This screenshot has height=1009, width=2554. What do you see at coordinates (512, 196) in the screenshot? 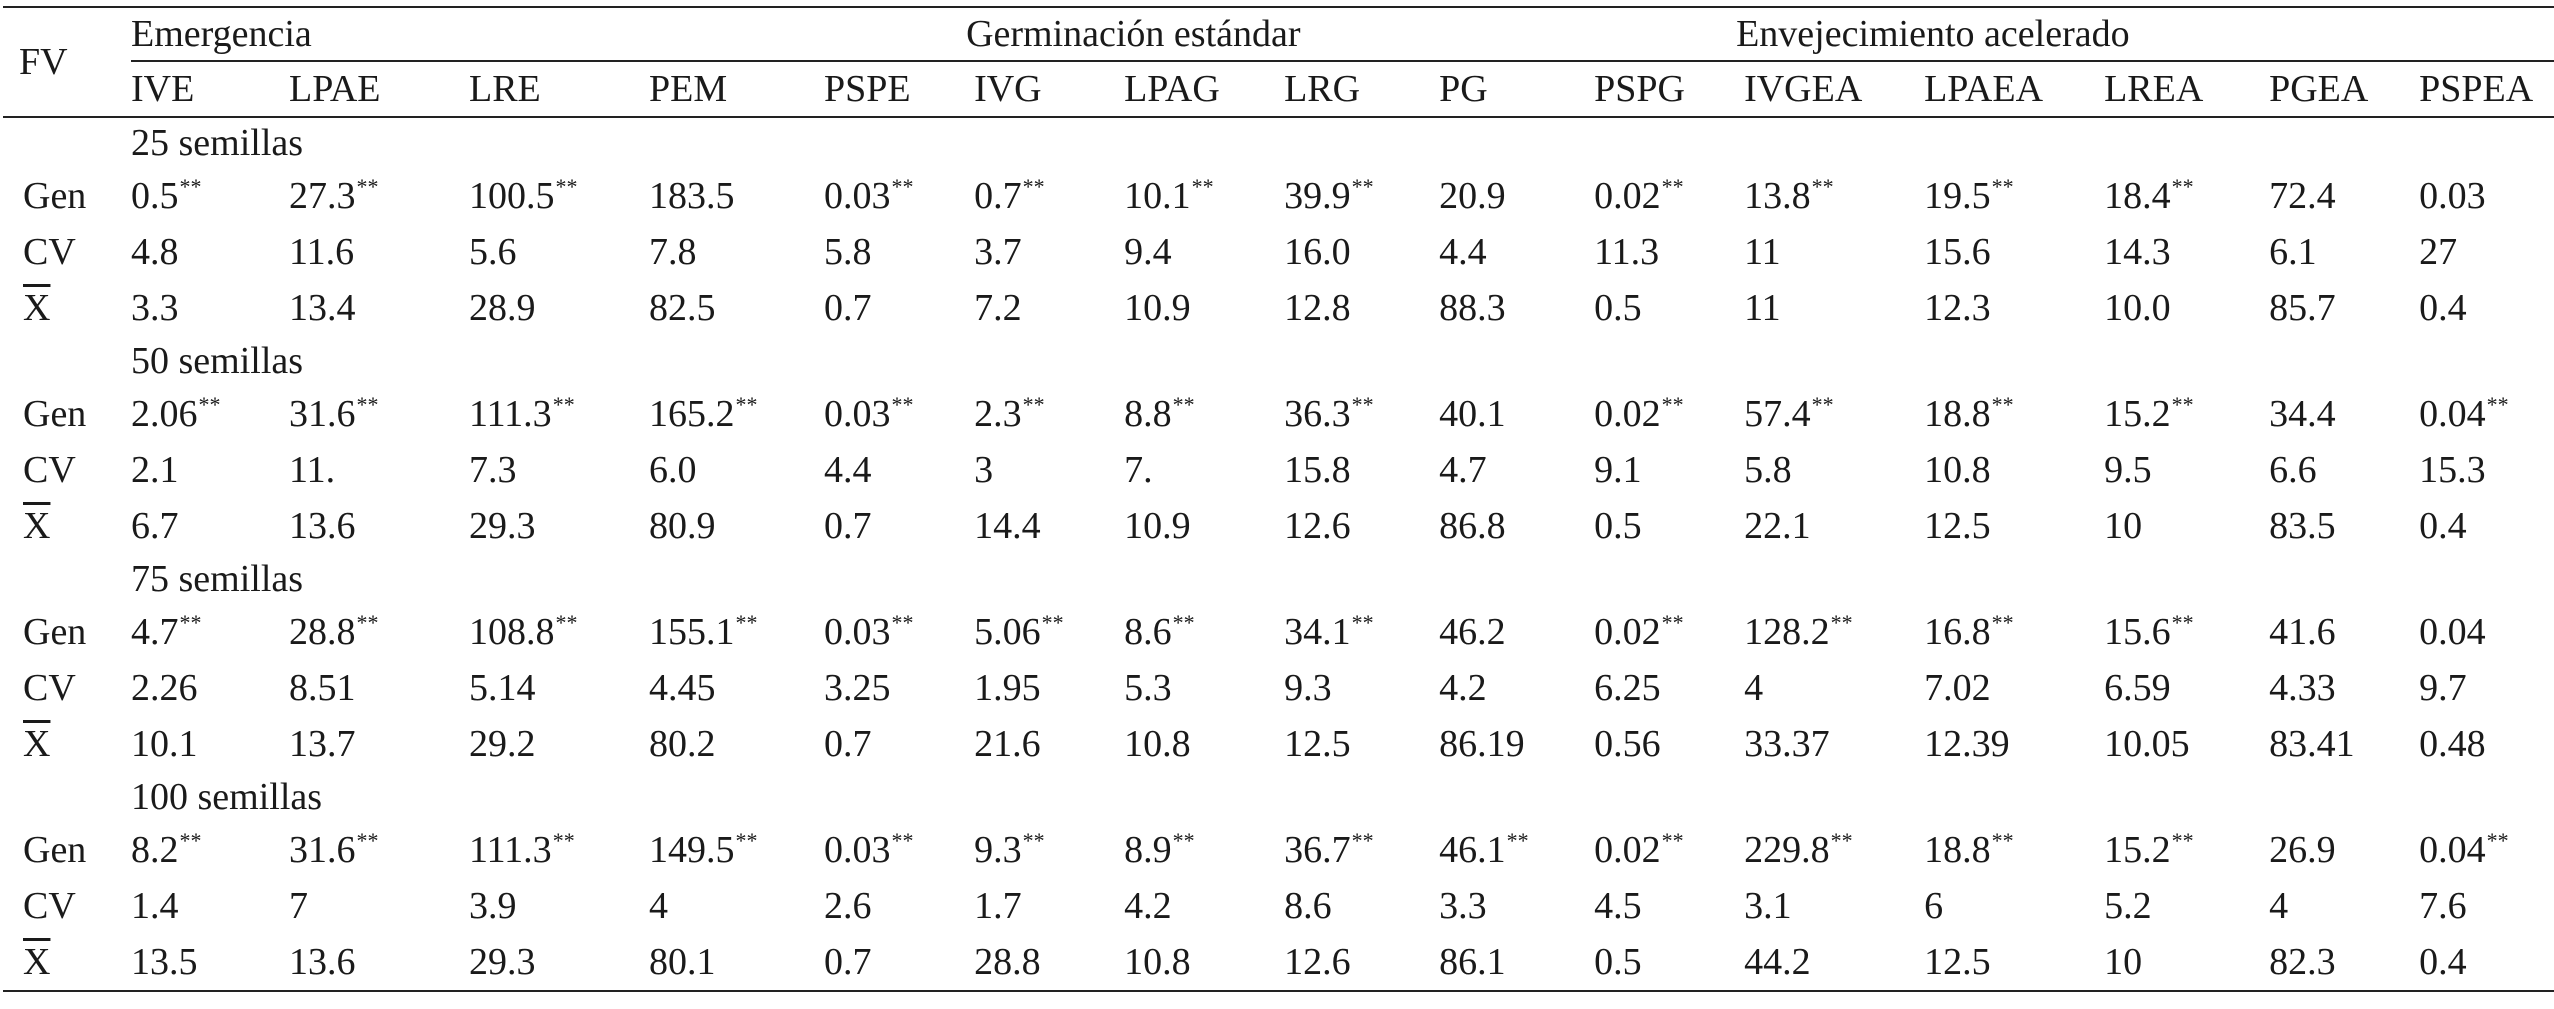
I see `cell-value: 100.5` at bounding box center [512, 196].